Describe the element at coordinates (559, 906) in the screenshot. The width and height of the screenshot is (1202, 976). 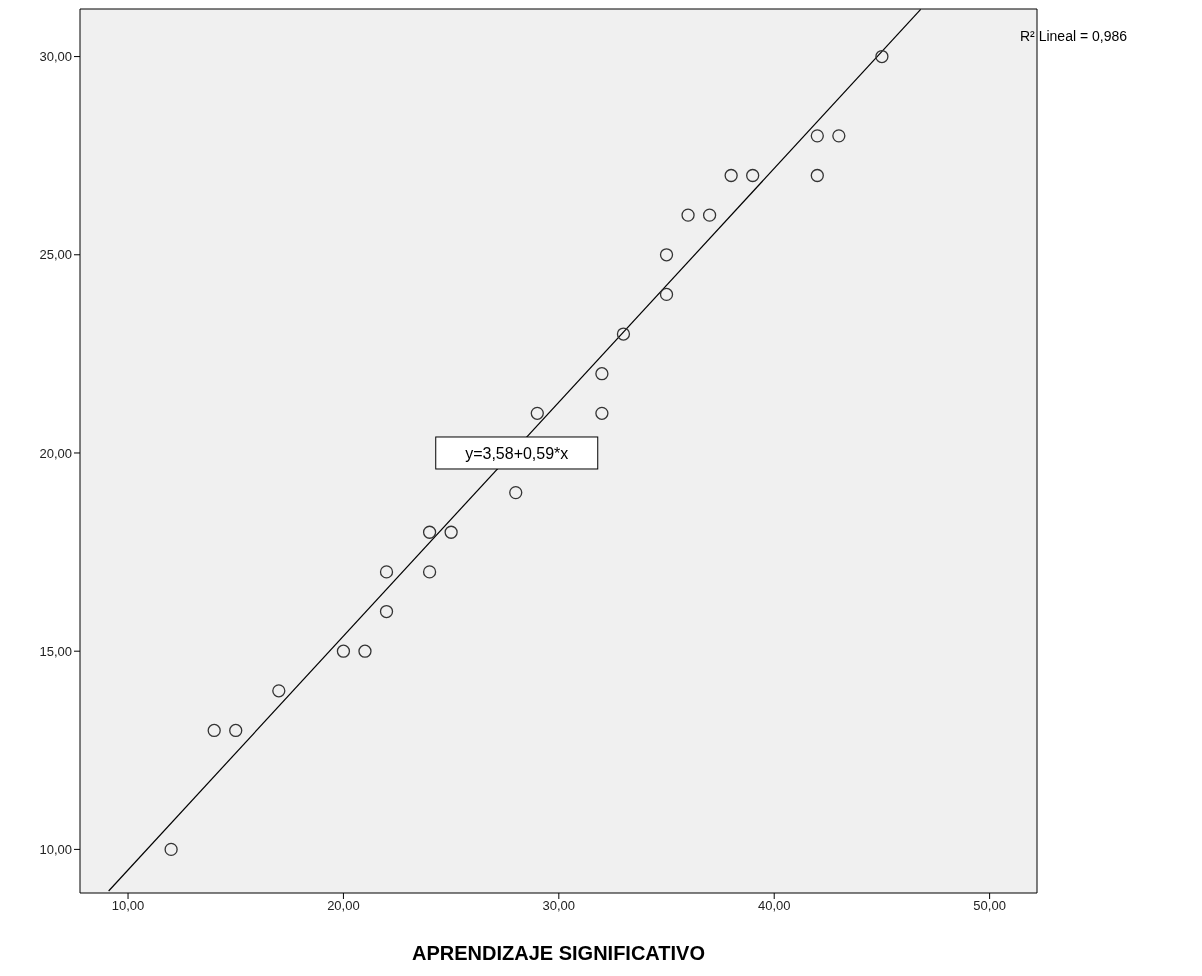
I see `x-tick-label: 30,00` at that location.